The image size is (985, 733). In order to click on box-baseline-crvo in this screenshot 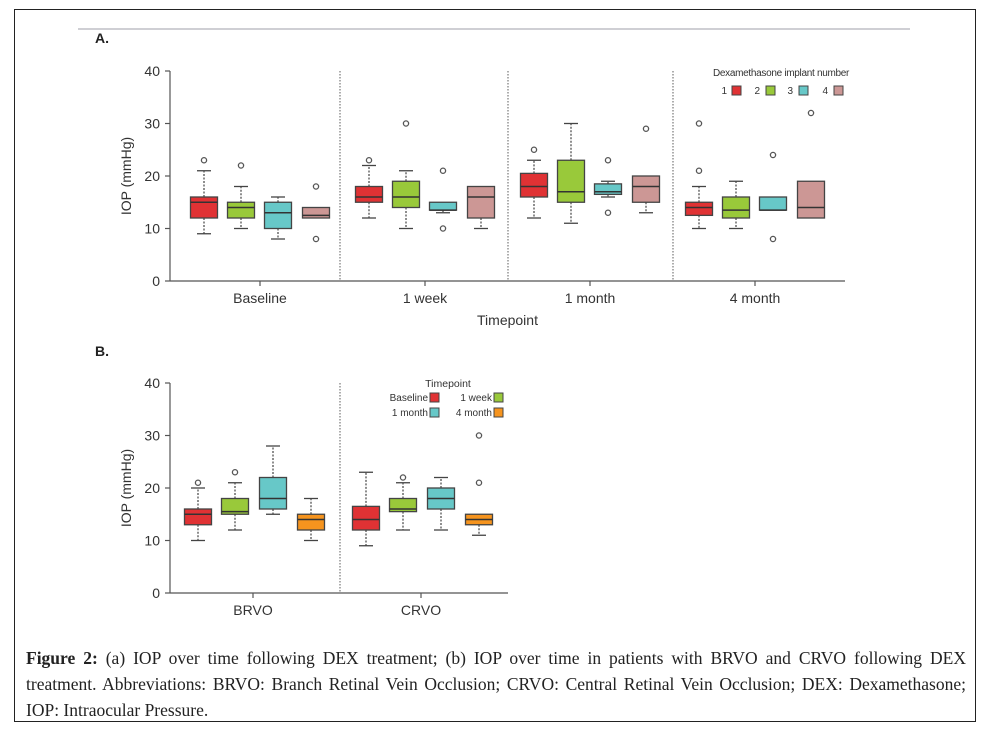, I will do `click(366, 509)`.